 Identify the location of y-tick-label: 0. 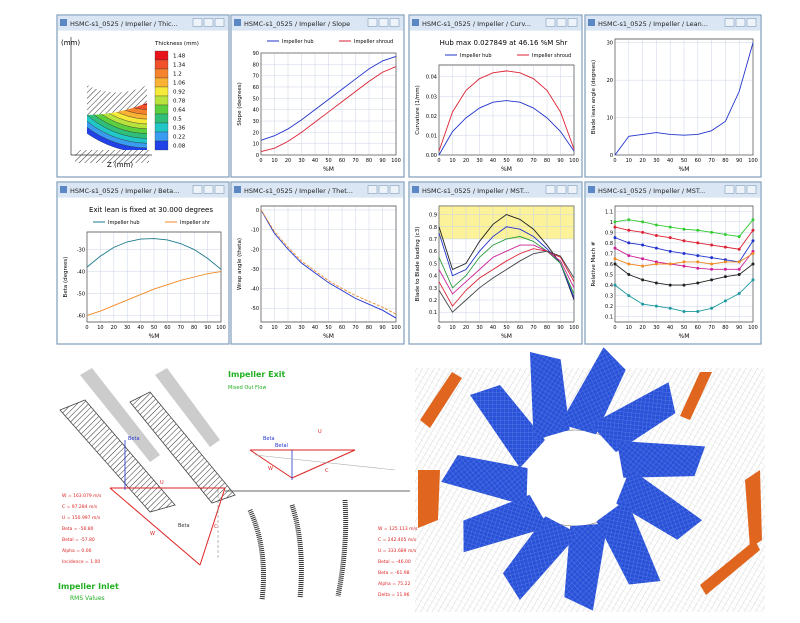
(611, 156).